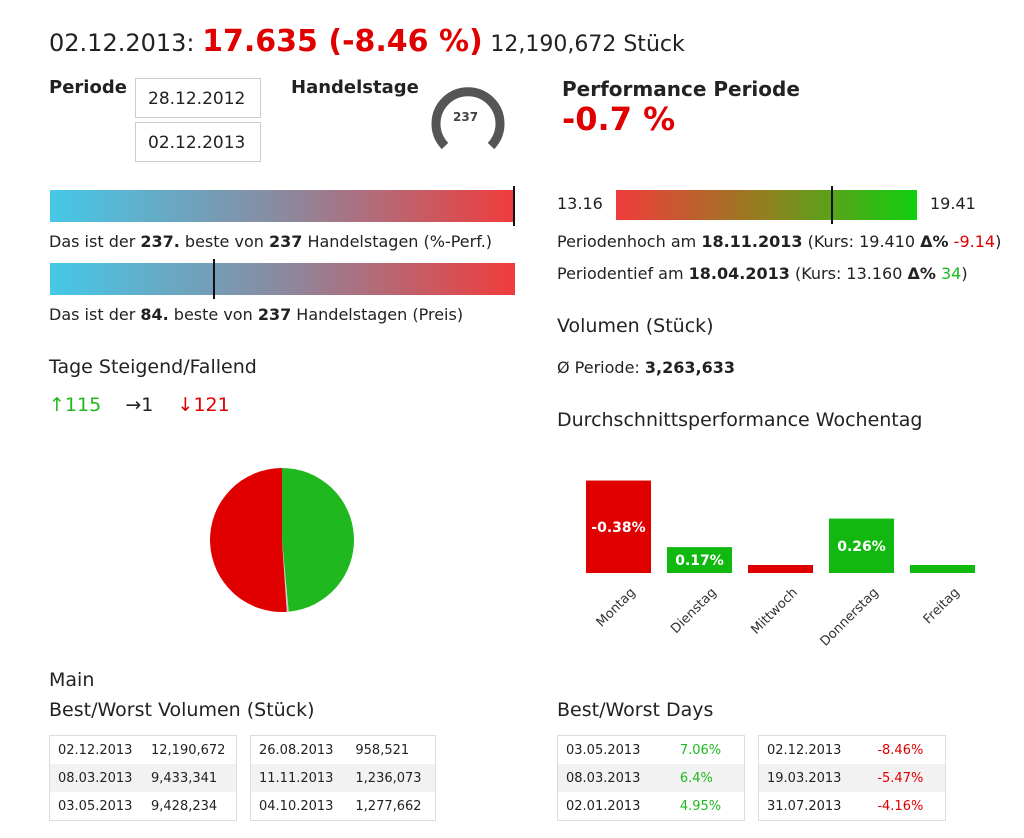 The image size is (1024, 838). What do you see at coordinates (832, 205) in the screenshot?
I see `range-marker` at bounding box center [832, 205].